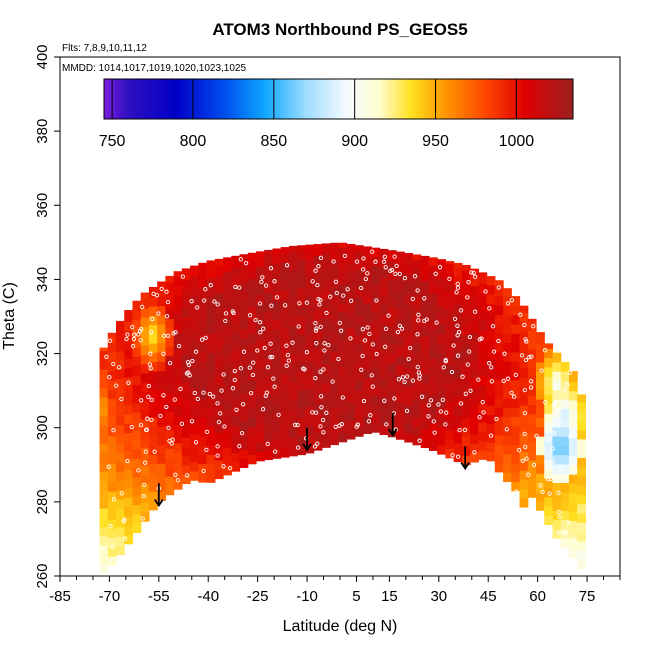 Image resolution: width=650 pixels, height=650 pixels. What do you see at coordinates (435, 141) in the screenshot?
I see `colorbar-tick-label: 950` at bounding box center [435, 141].